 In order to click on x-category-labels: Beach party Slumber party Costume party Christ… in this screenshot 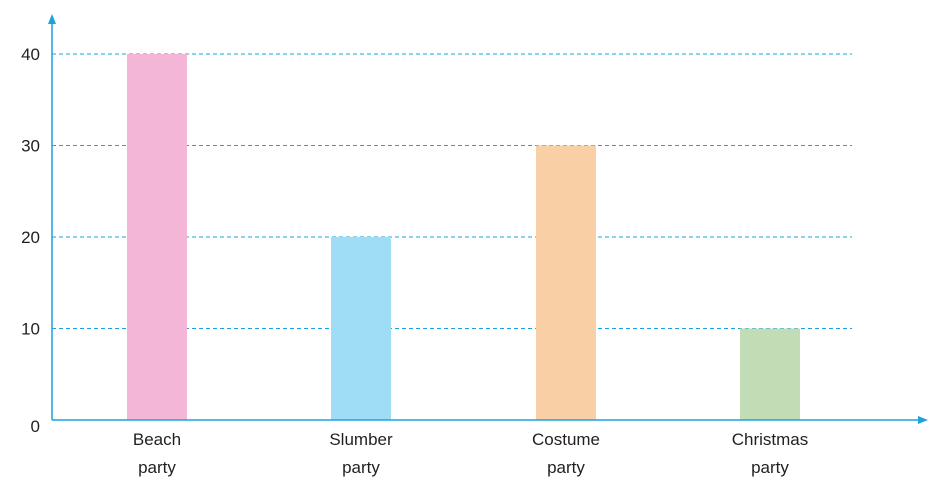, I will do `click(470, 453)`.